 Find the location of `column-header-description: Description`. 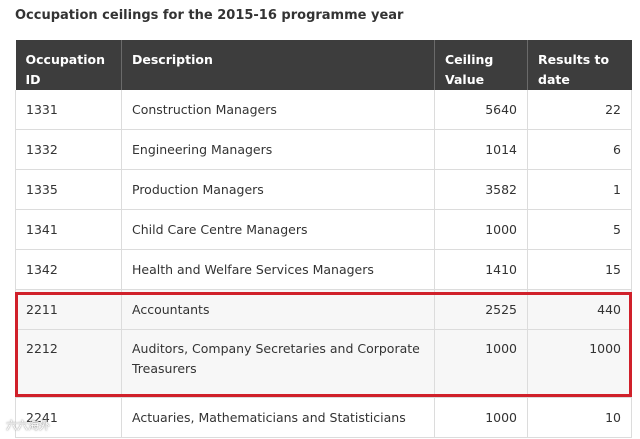

column-header-description: Description is located at coordinates (278, 65).